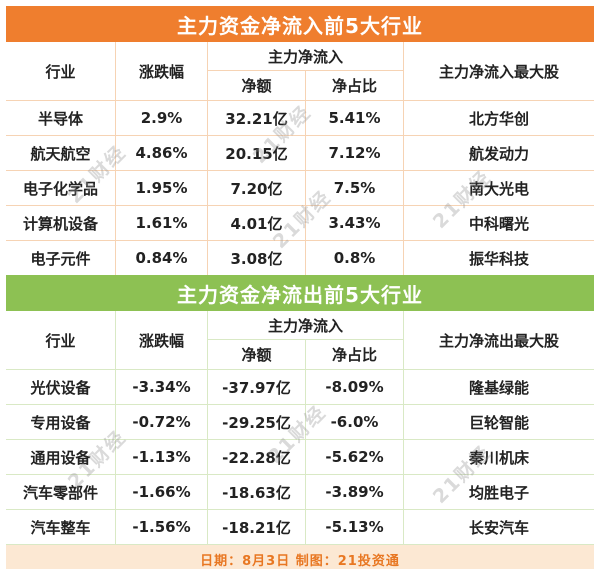  I want to click on table-row: 电子化学品 1.95% 7.20亿 7.5% 南大光电, so click(300, 188).